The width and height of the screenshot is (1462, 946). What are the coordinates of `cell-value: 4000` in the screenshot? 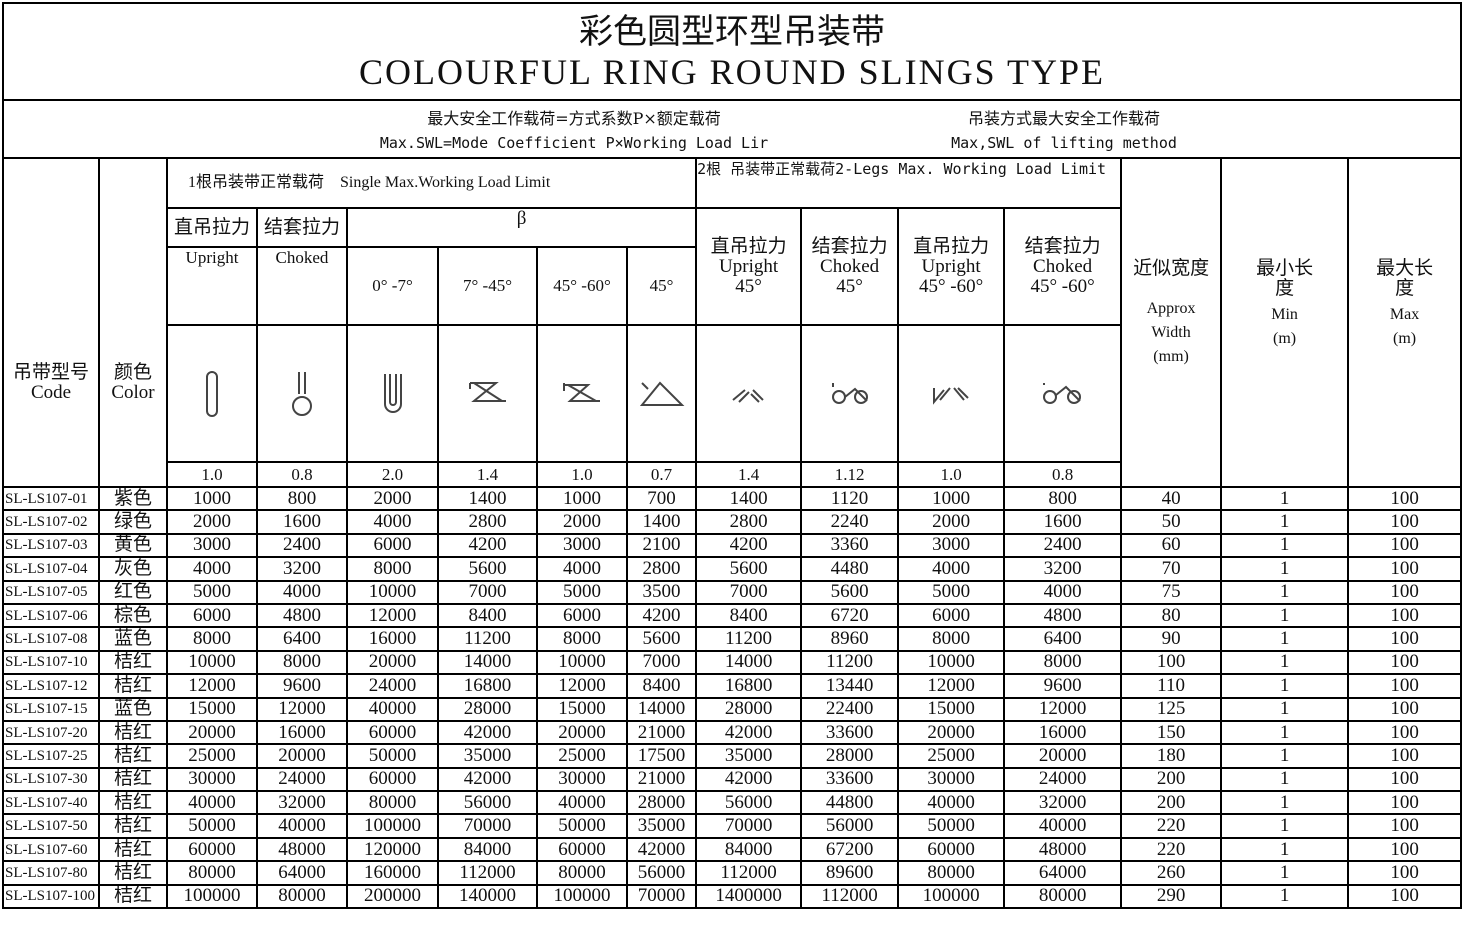 It's located at (582, 569).